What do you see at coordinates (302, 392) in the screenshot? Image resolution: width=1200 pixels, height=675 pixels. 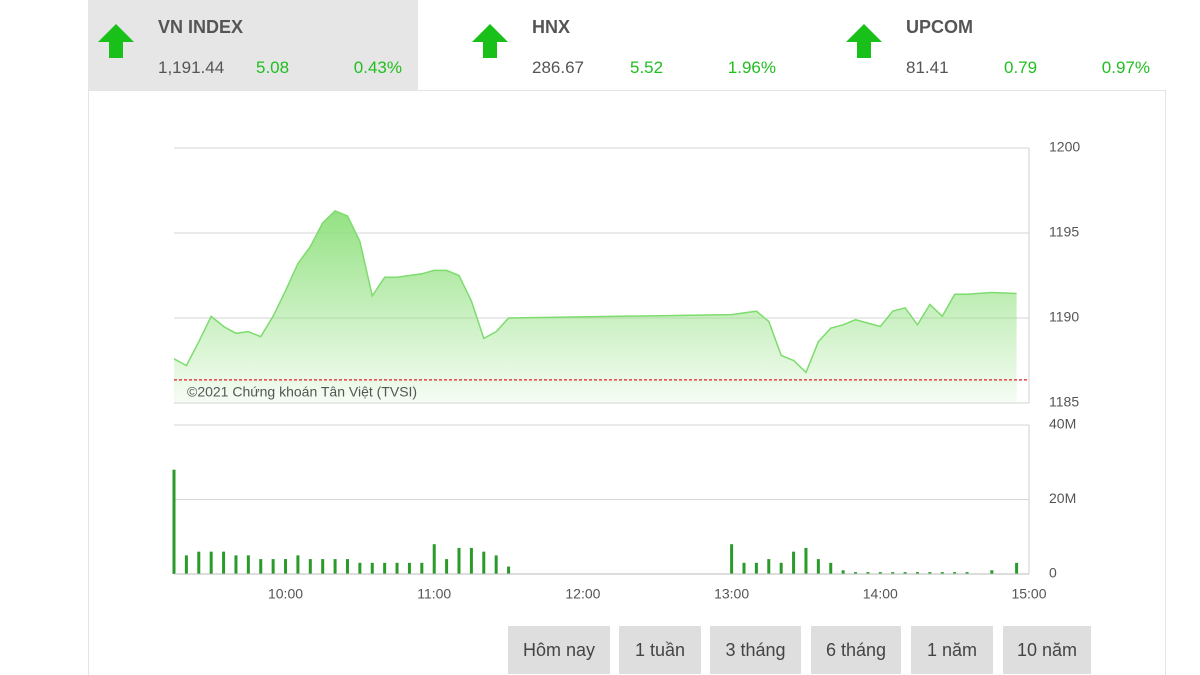 I see `copyright: ©2021 Chứng khoán Tân Việt (TVSI)` at bounding box center [302, 392].